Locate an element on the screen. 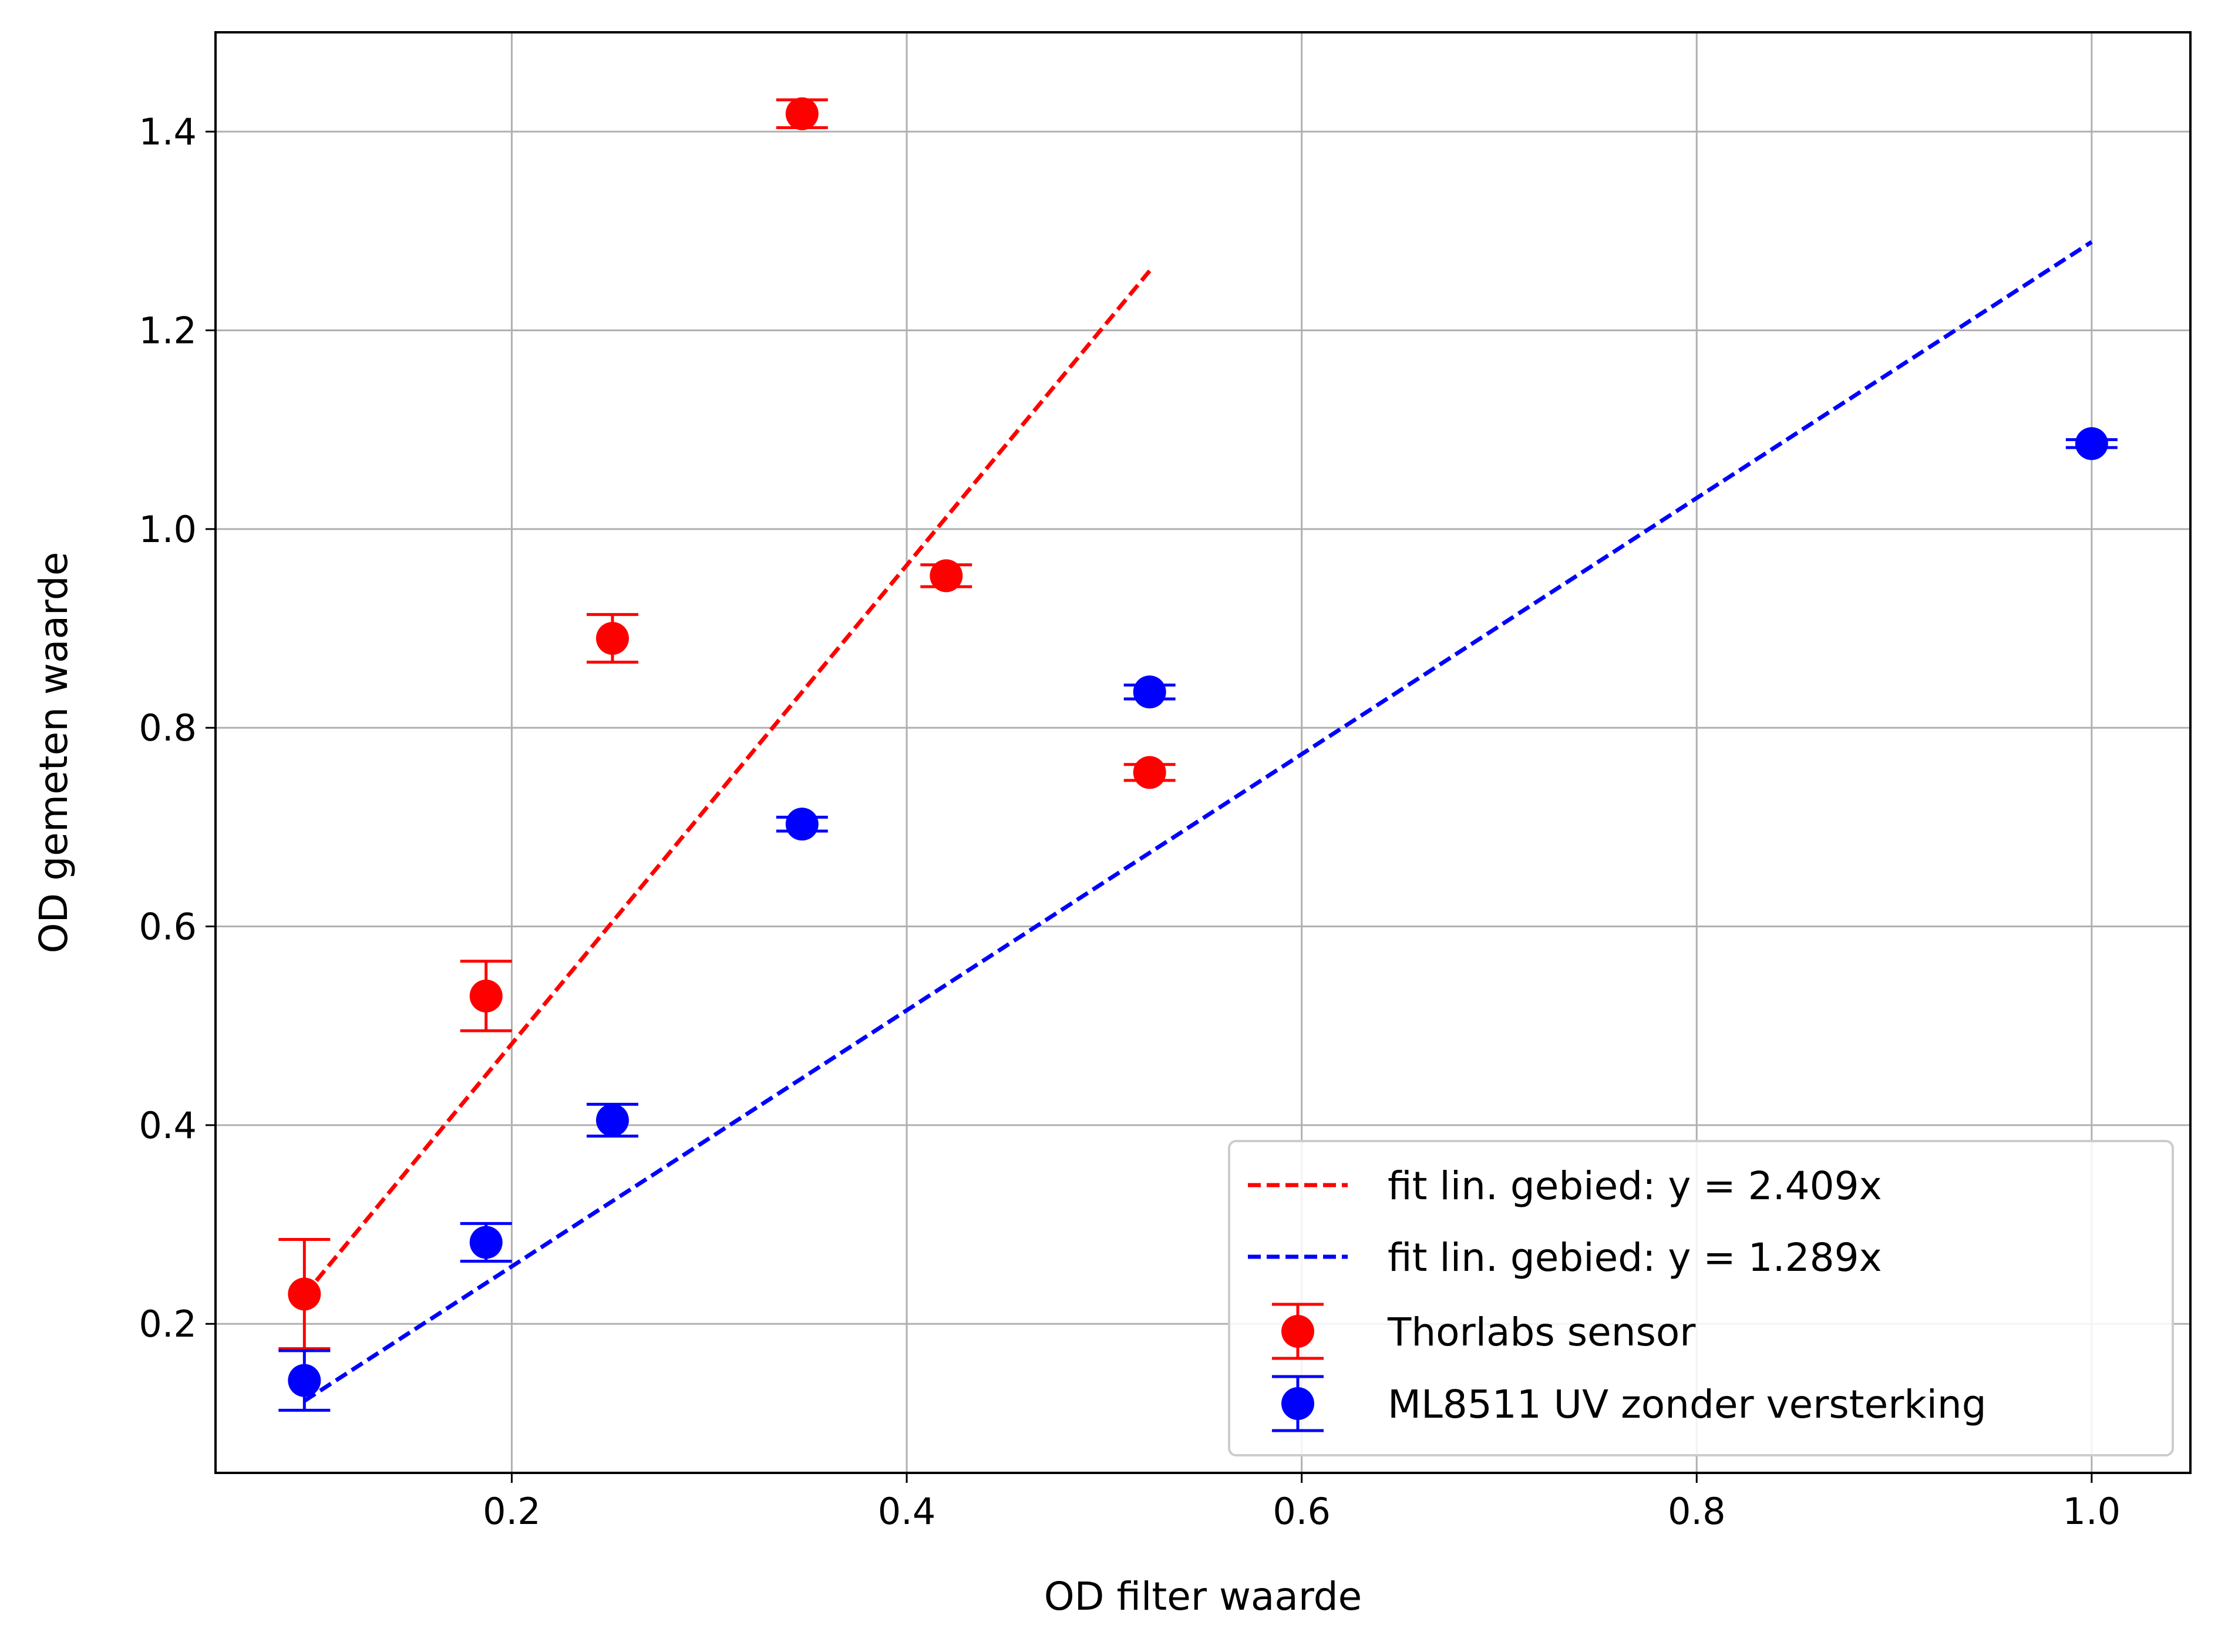 The width and height of the screenshot is (2218, 1652). y-tick-label: 1.0 is located at coordinates (168, 529).